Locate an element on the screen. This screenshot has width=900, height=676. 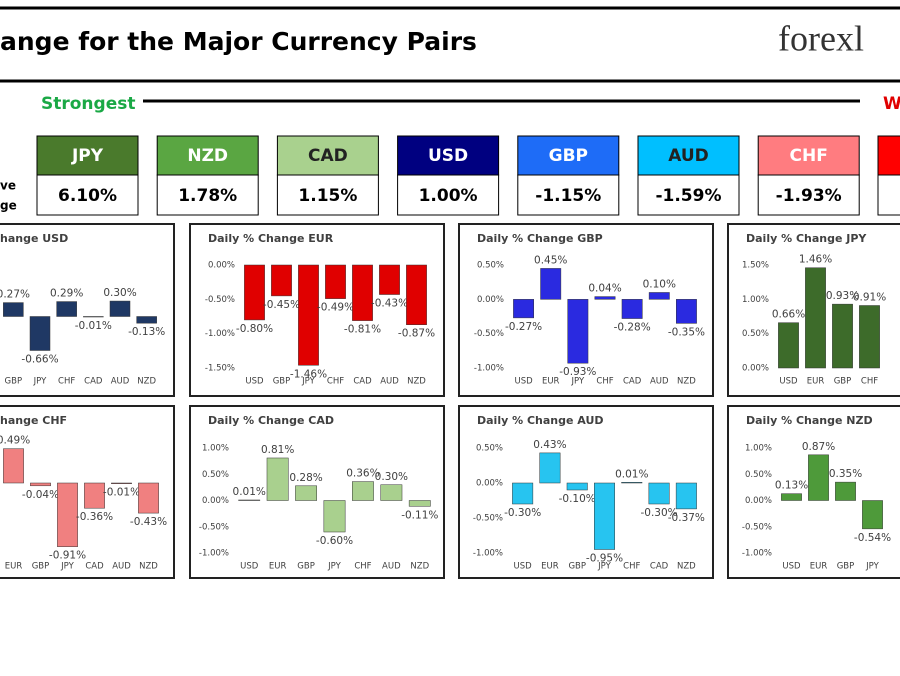
chart-frame is located at coordinates (87, 310).